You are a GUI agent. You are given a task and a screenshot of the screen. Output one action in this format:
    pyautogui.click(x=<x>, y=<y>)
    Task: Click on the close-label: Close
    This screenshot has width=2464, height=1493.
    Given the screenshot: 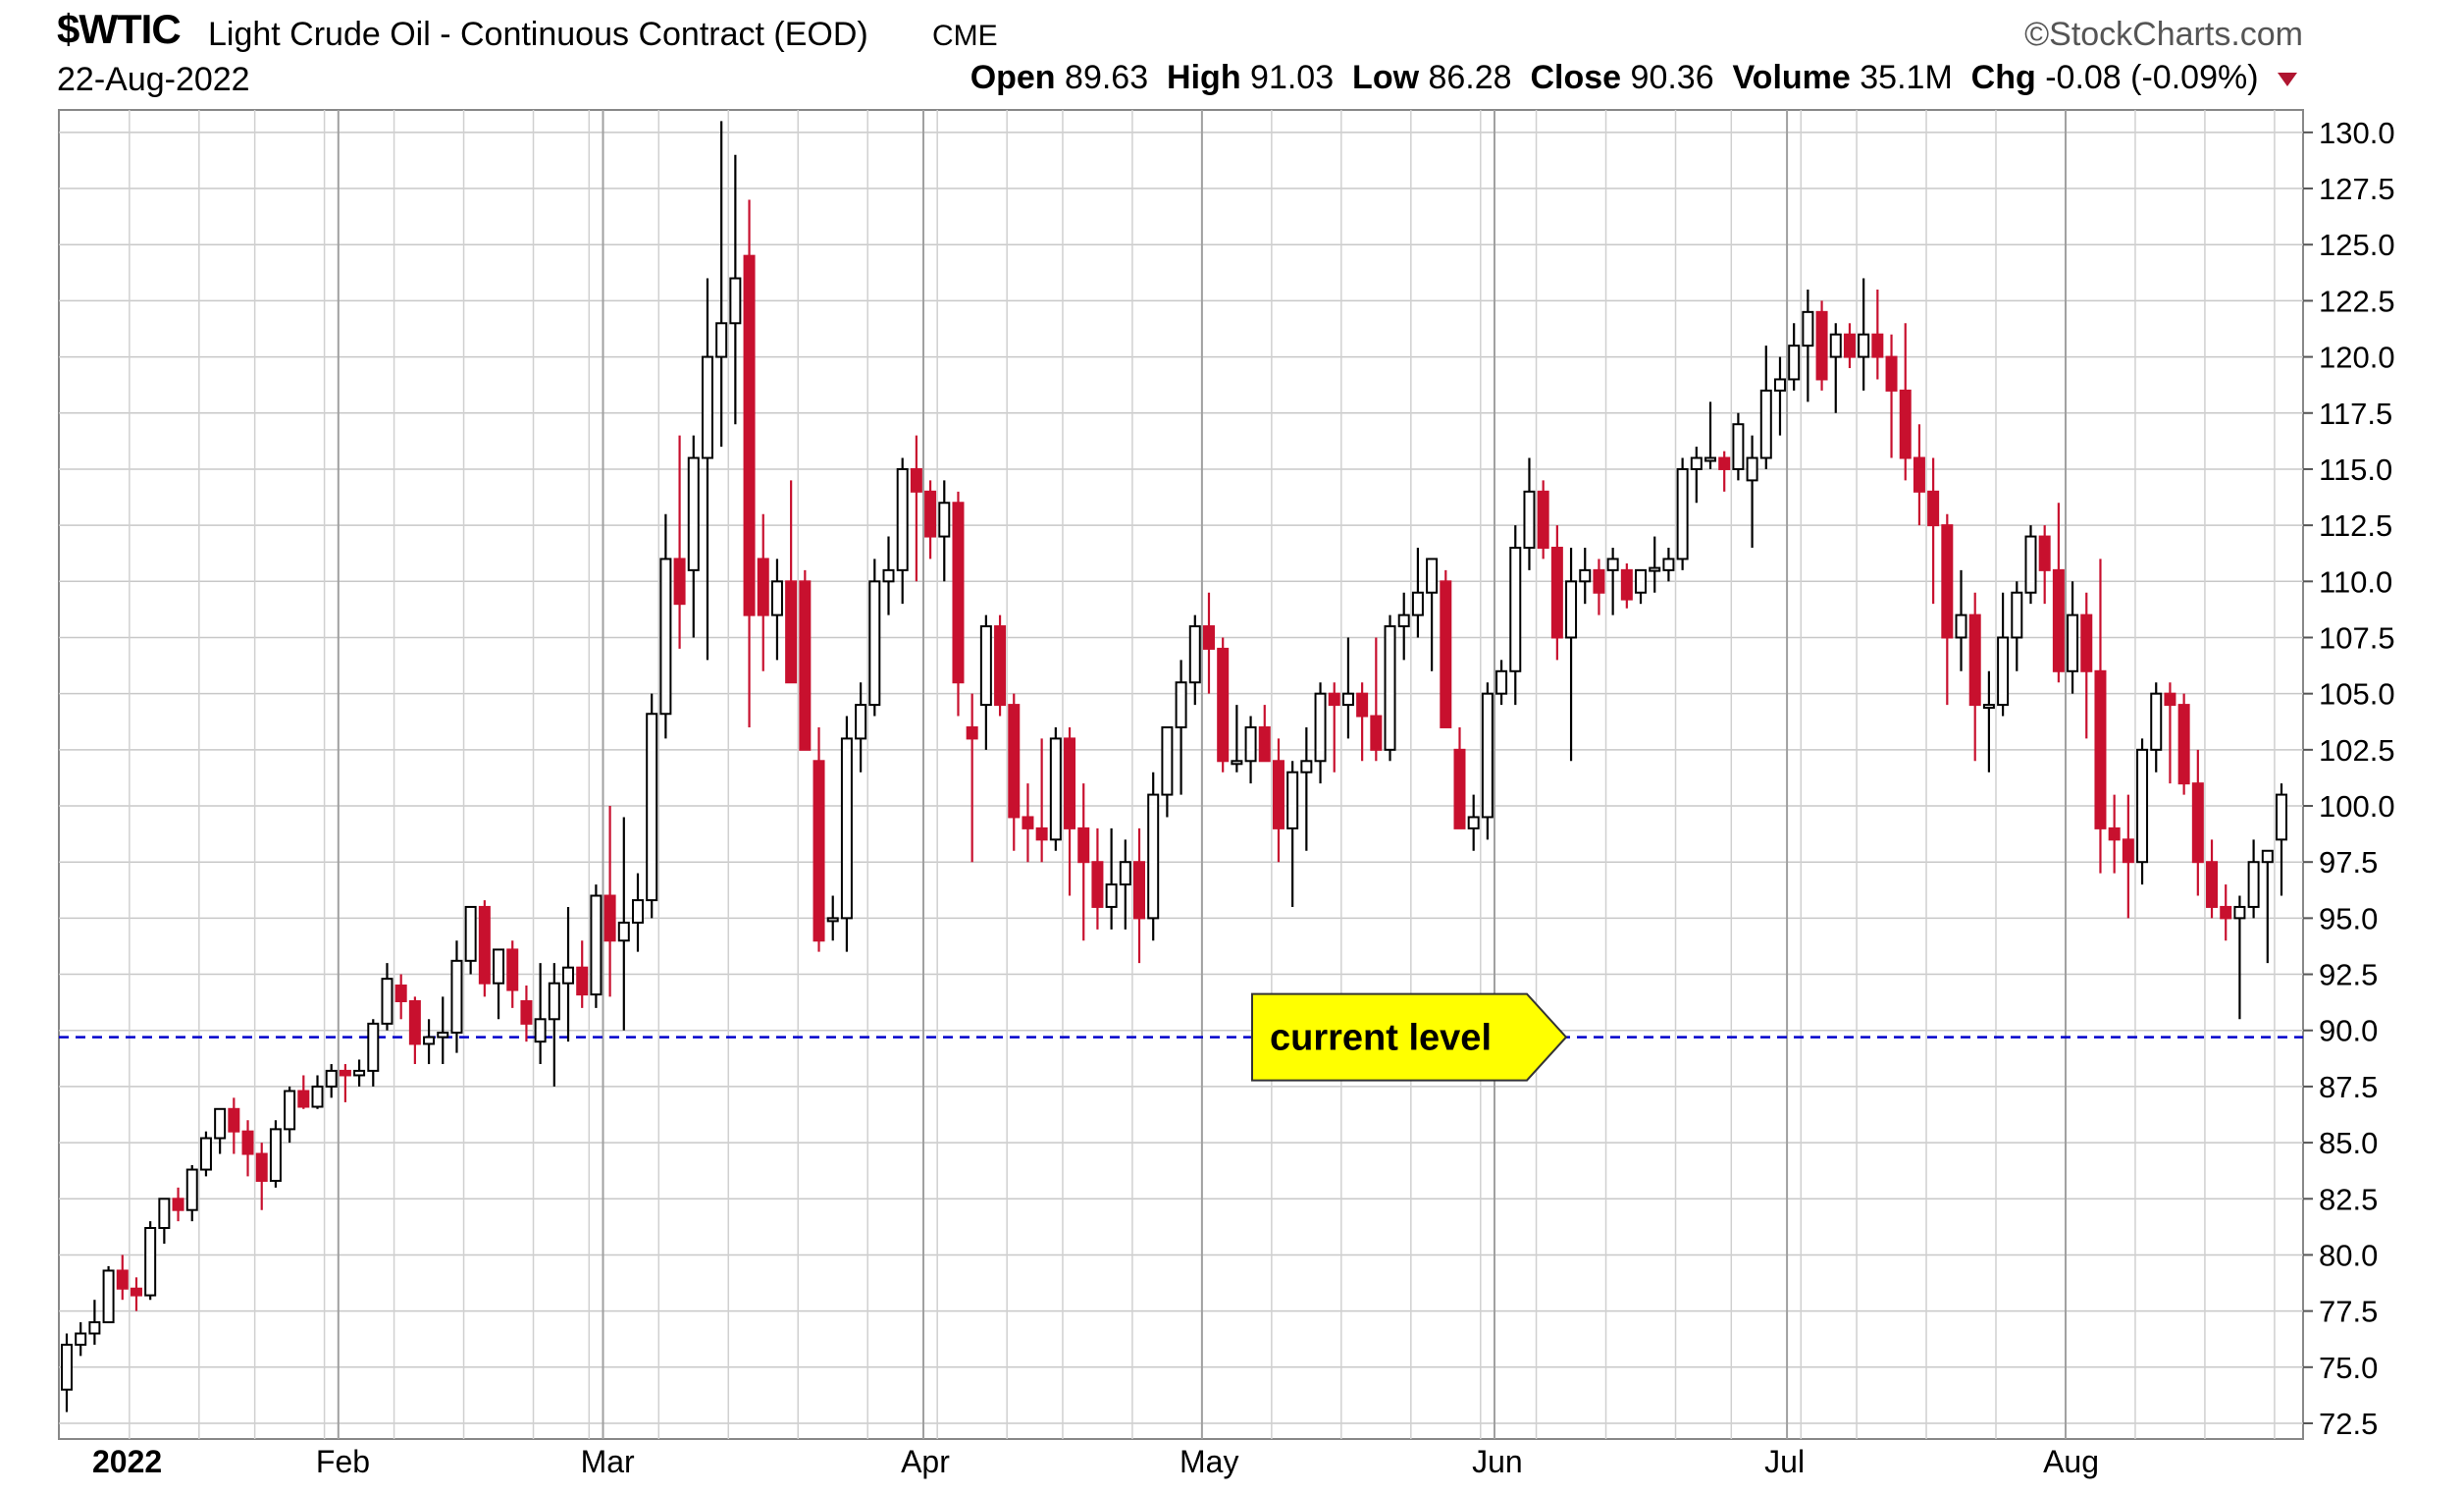 What is the action you would take?
    pyautogui.click(x=1576, y=77)
    